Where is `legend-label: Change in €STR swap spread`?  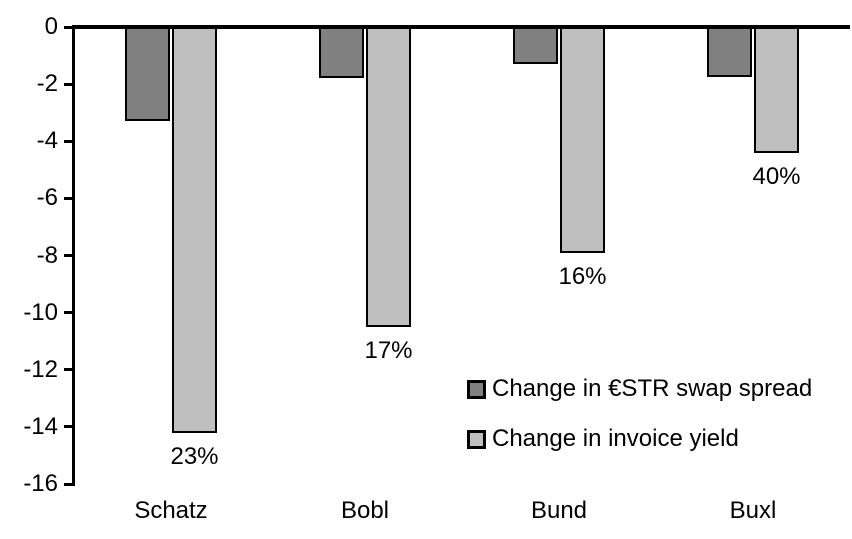
legend-label: Change in €STR swap spread is located at coordinates (652, 388).